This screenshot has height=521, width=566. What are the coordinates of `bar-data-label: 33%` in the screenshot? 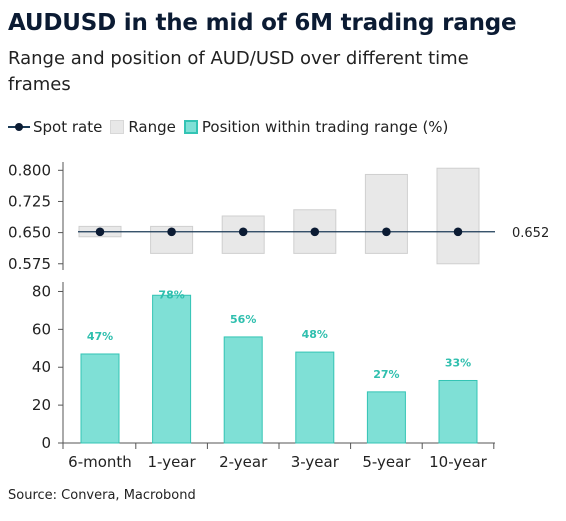 It's located at (458, 362).